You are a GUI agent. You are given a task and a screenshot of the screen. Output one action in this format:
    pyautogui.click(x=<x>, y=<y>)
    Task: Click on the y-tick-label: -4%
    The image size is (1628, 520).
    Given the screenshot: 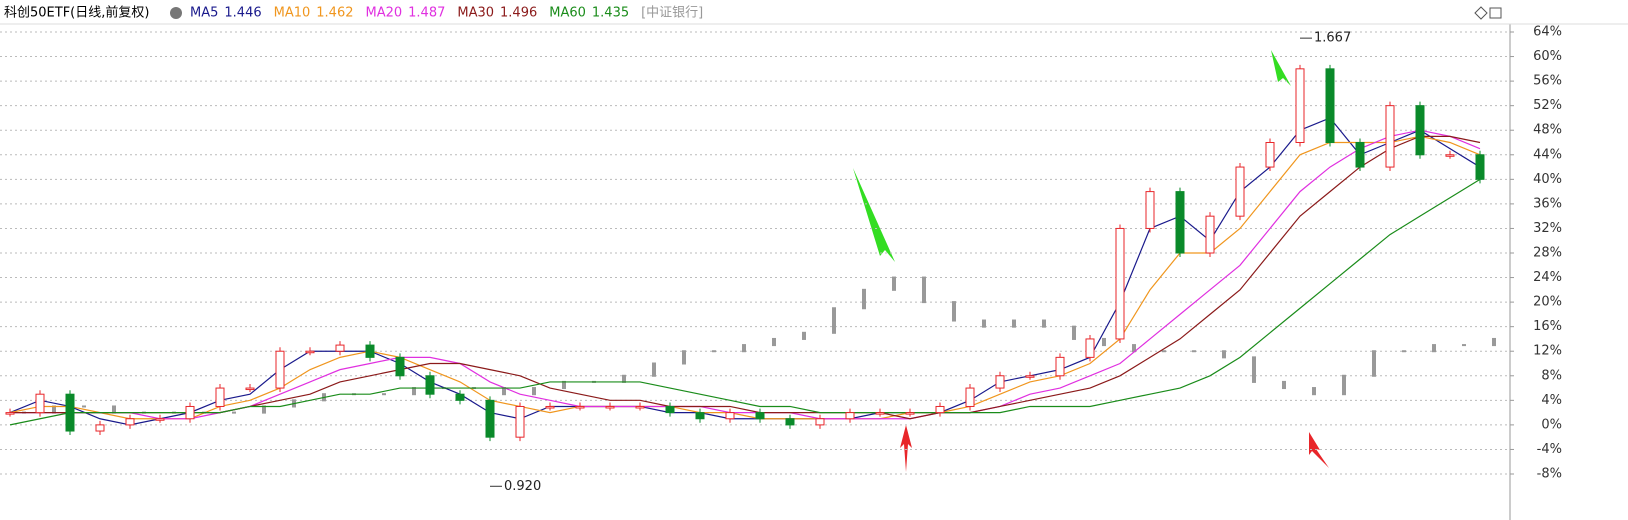 What is the action you would take?
    pyautogui.click(x=1549, y=449)
    